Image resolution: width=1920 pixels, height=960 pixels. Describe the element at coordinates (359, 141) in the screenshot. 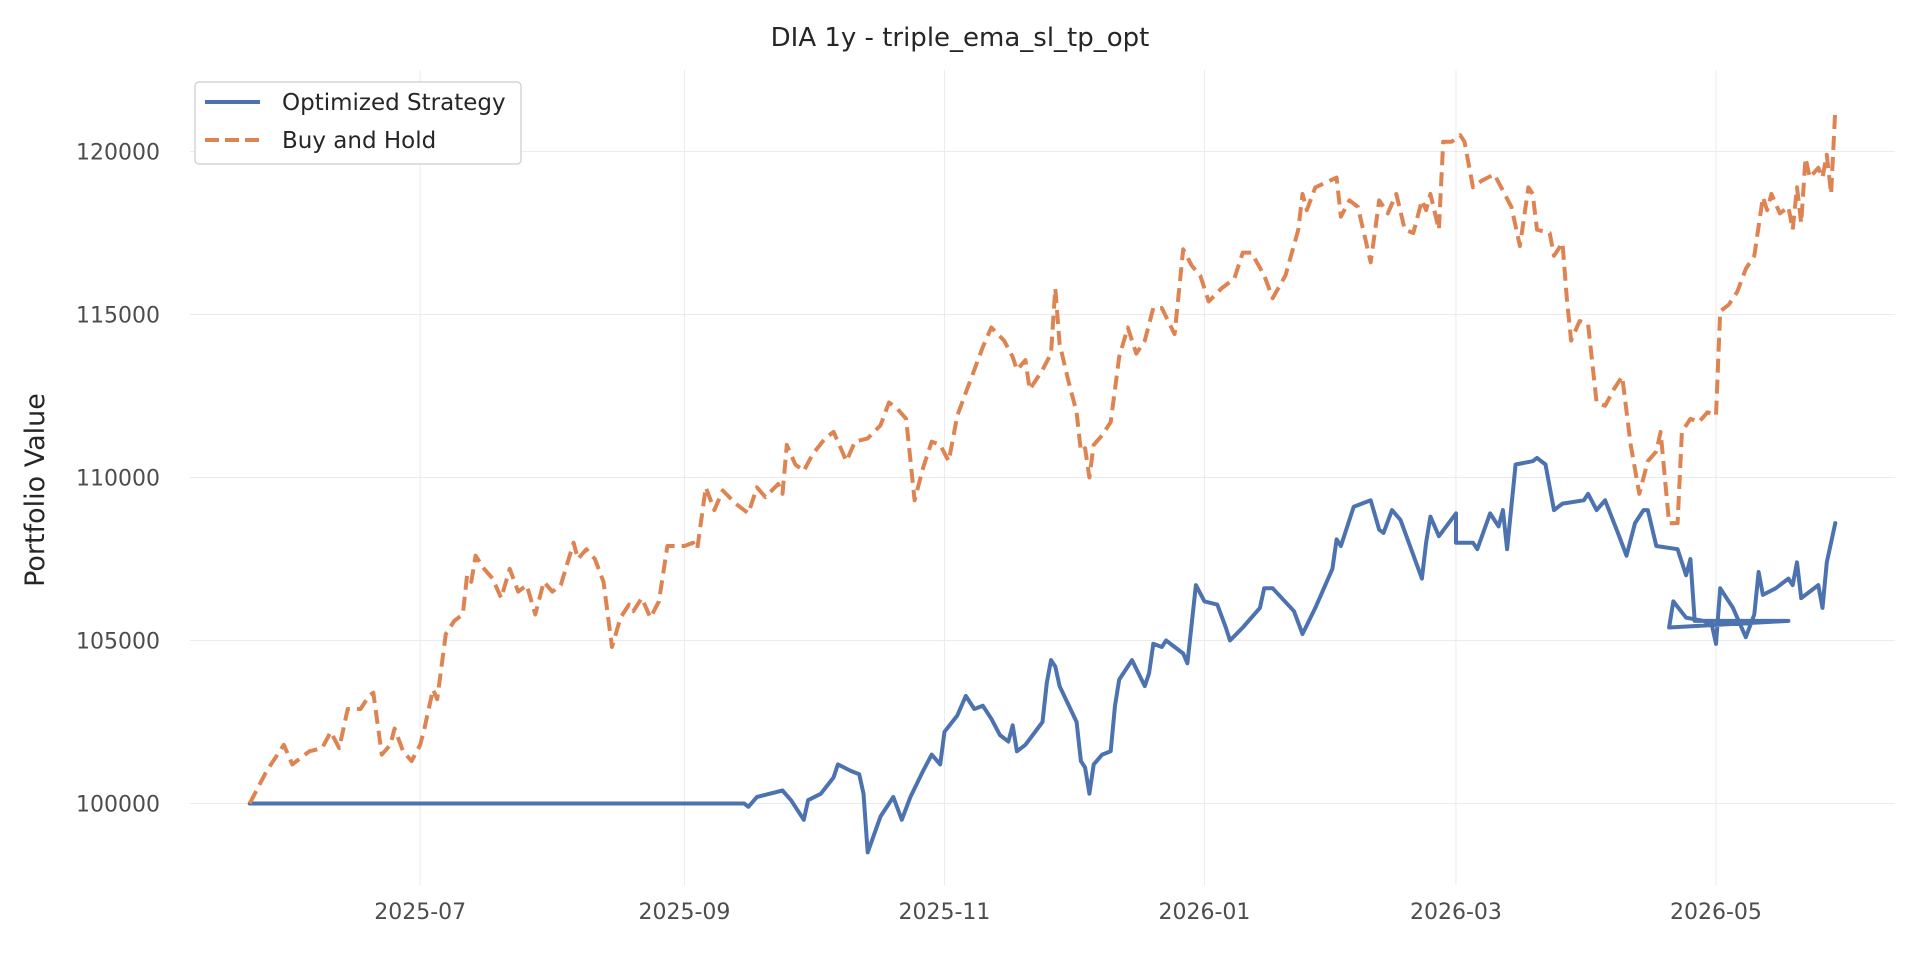

I see `legend-label-buy-and-hold: Buy and Hold` at that location.